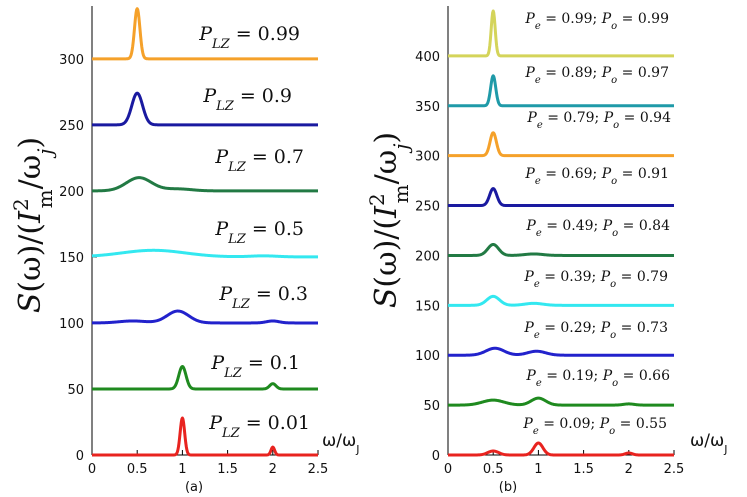 The width and height of the screenshot is (747, 497). Describe the element at coordinates (596, 75) in the screenshot. I see `series-label: Pe = 0.89; Po = 0.97` at that location.